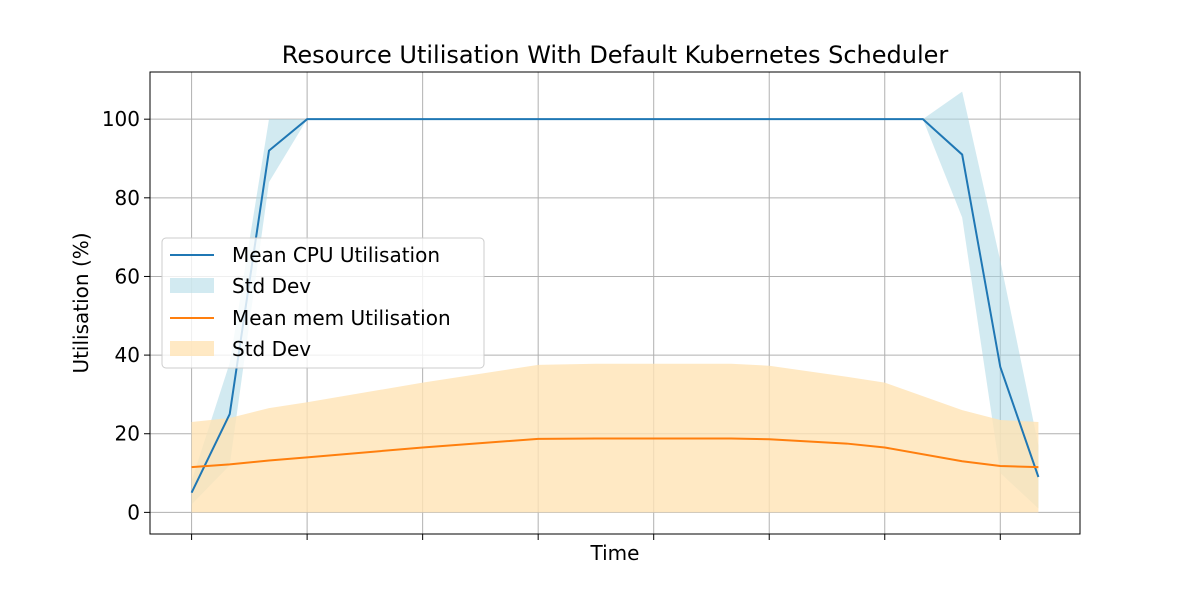 The width and height of the screenshot is (1200, 600). Describe the element at coordinates (127, 434) in the screenshot. I see `y-tick-label-20: 20` at that location.